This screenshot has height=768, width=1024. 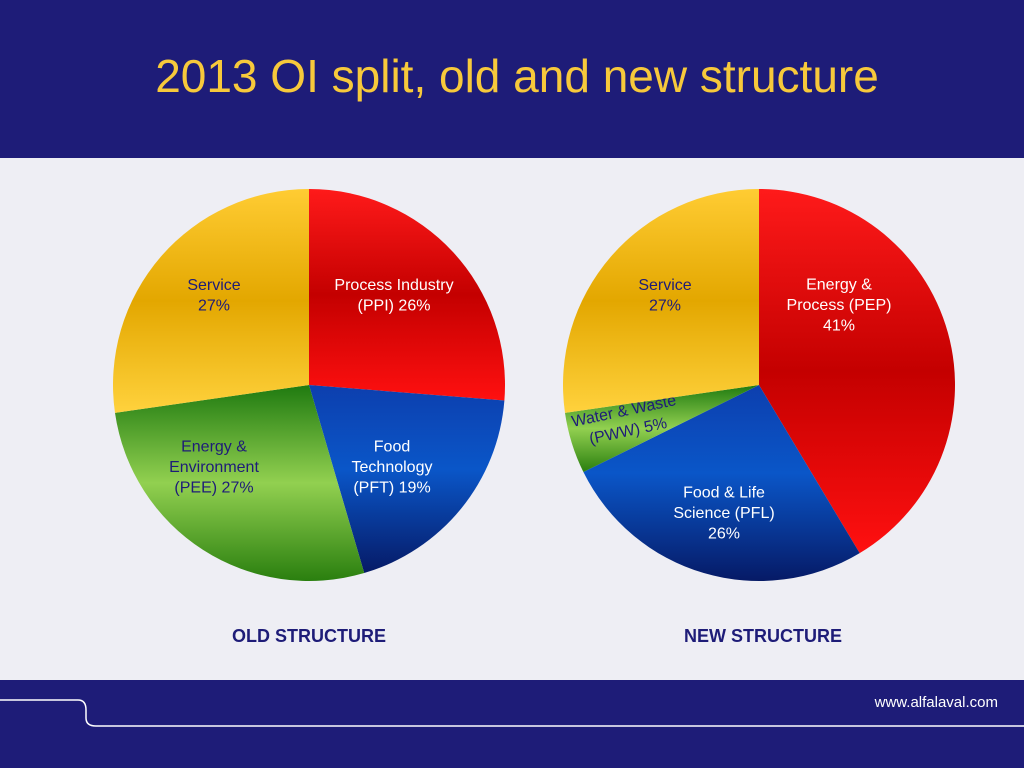 What do you see at coordinates (392, 447) in the screenshot?
I see `pie-slice-label-line: Food` at bounding box center [392, 447].